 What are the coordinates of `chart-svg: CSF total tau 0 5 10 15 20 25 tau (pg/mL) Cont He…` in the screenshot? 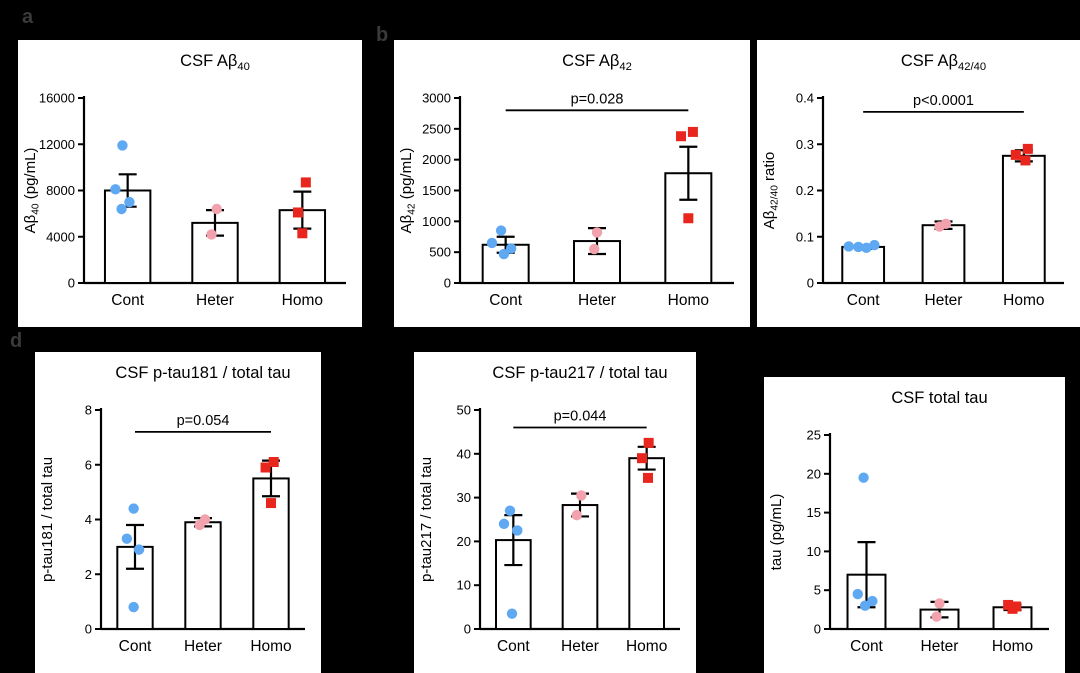 It's located at (908, 522).